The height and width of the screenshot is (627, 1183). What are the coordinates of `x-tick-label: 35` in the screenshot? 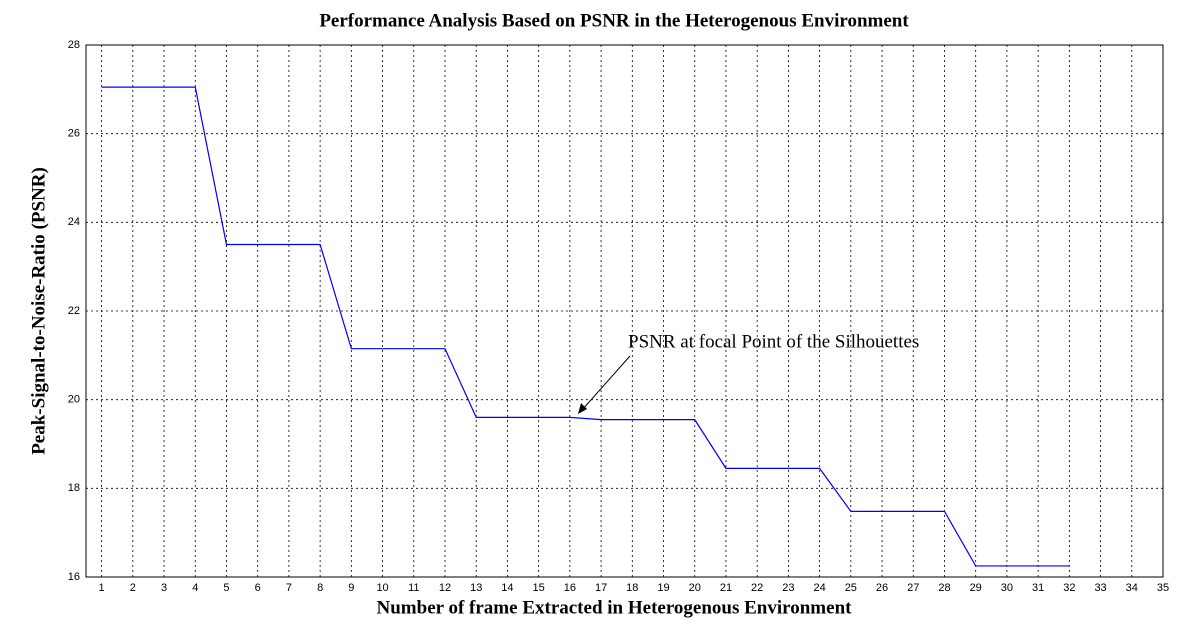 It's located at (1163, 588).